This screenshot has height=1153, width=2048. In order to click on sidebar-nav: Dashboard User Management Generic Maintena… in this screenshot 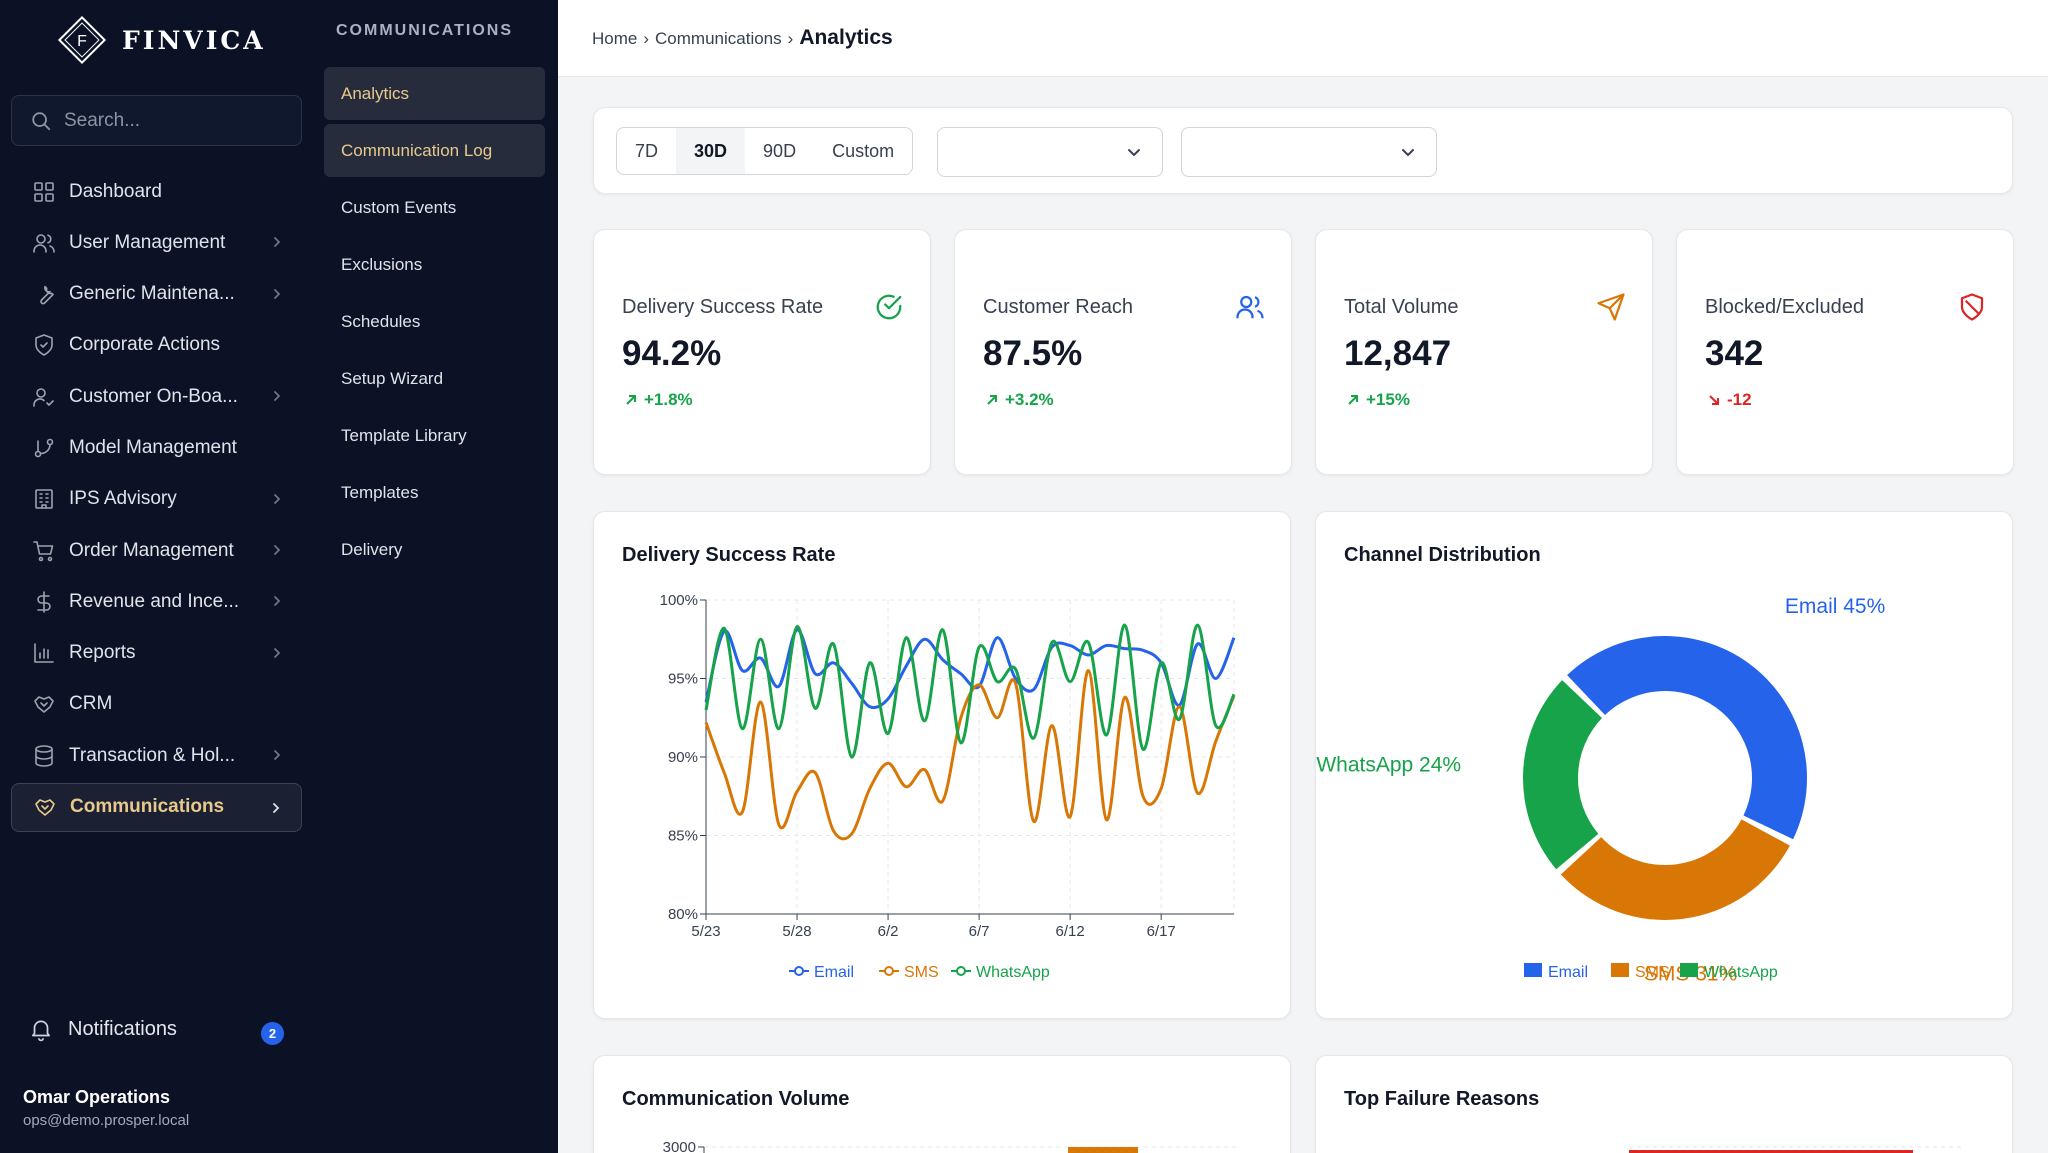, I will do `click(156, 500)`.